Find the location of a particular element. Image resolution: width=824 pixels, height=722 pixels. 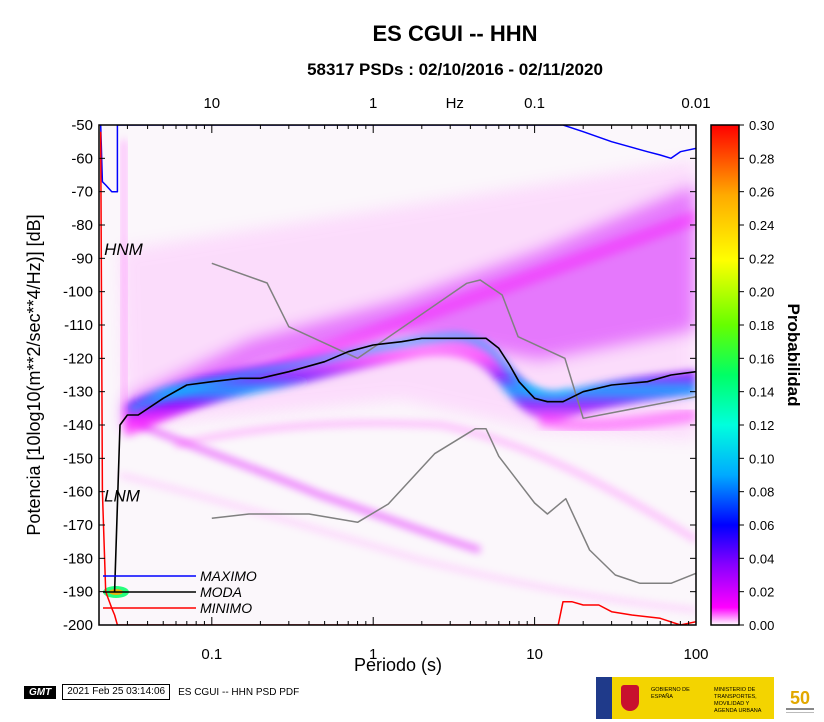

colorbar-tick-label: 0.22 is located at coordinates (761, 258).